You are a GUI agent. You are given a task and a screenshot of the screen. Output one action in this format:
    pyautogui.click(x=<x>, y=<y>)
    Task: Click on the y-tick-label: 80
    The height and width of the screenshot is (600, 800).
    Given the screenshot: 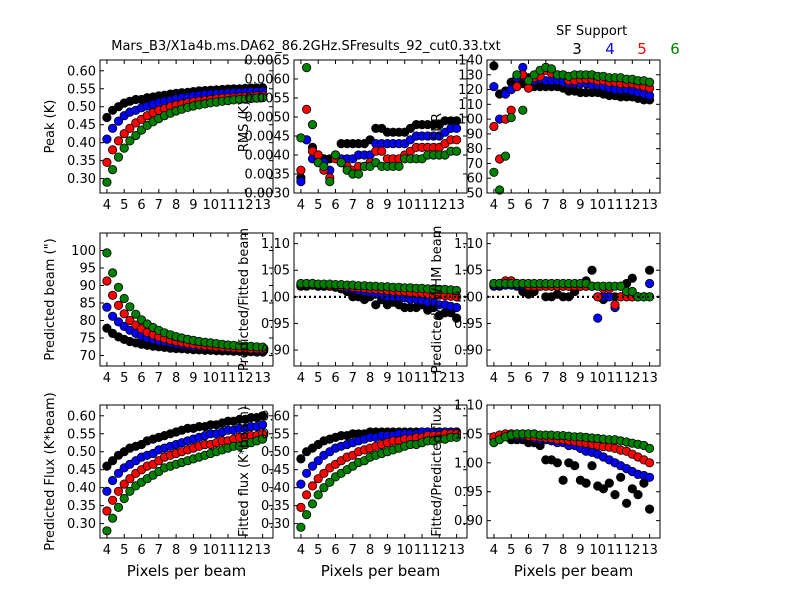 What is the action you would take?
    pyautogui.click(x=474, y=149)
    